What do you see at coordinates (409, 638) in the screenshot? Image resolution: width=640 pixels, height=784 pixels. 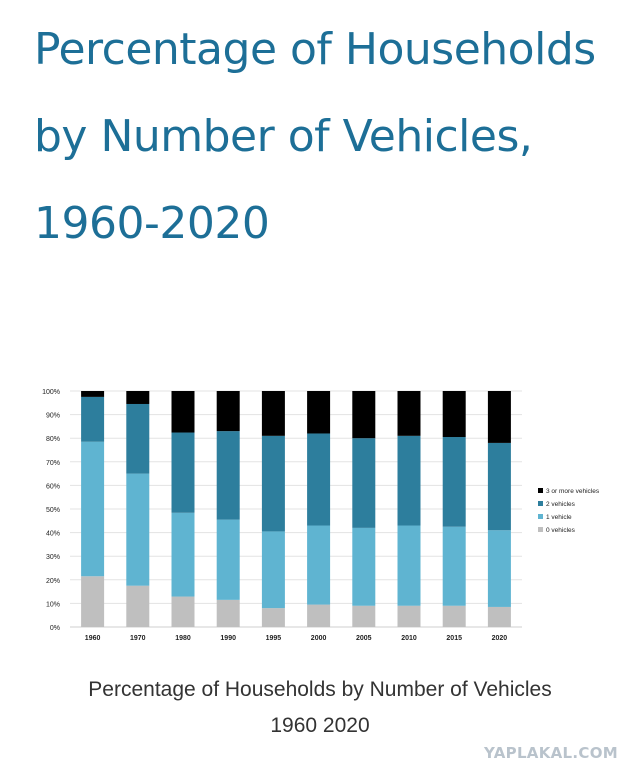 I see `x-tick-label: 2010` at bounding box center [409, 638].